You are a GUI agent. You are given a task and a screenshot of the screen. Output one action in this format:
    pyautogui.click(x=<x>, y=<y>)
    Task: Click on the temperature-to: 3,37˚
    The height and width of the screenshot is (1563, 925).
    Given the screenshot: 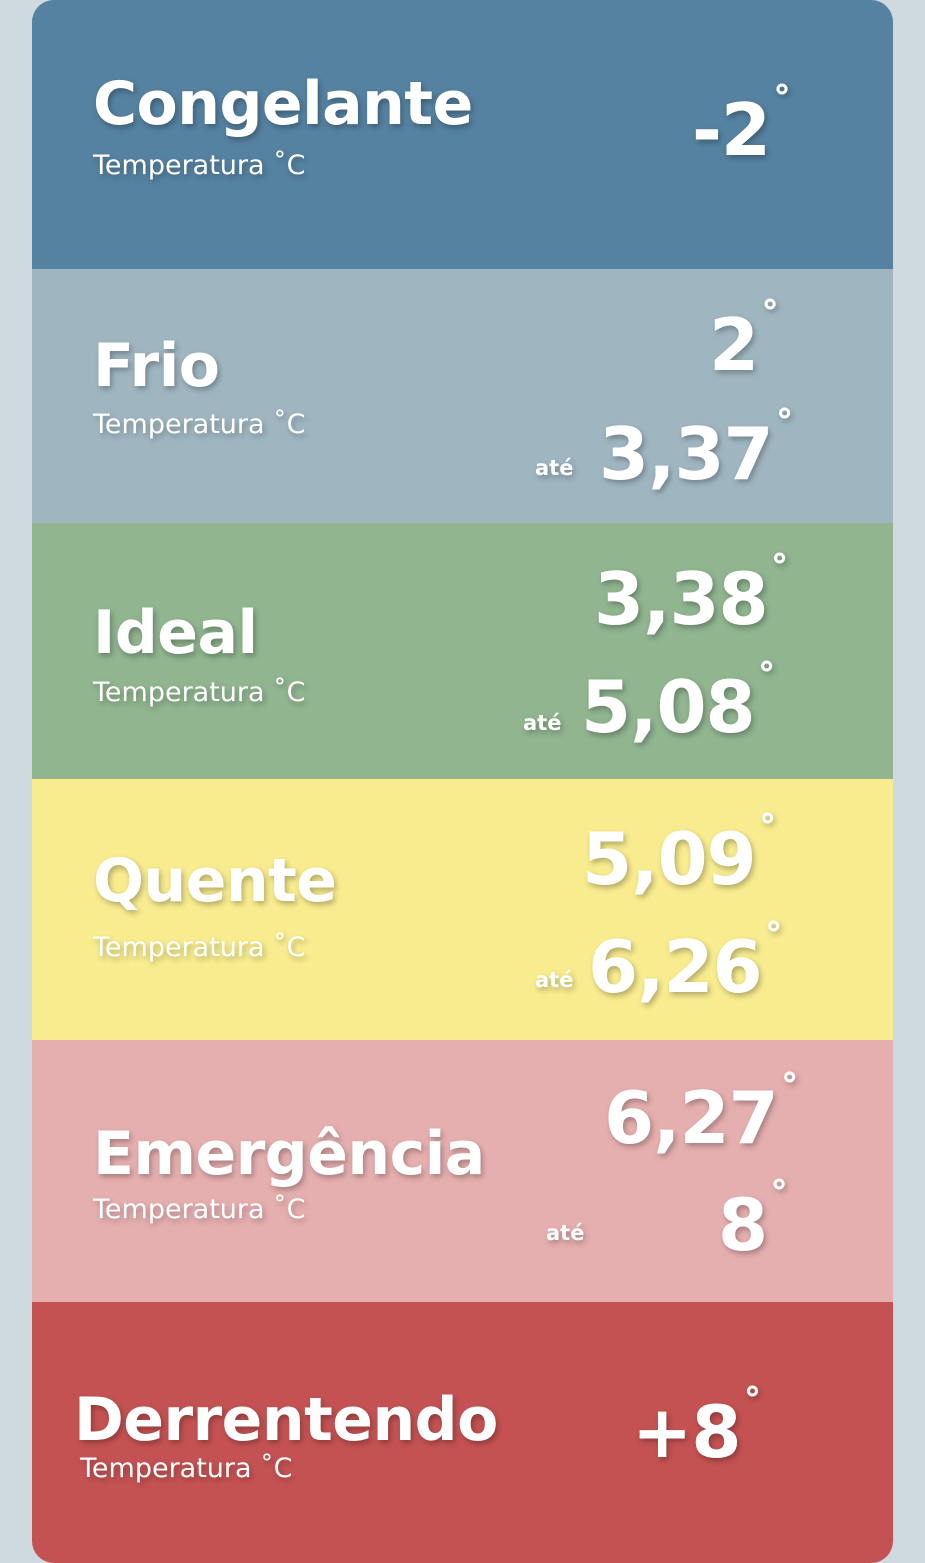 What is the action you would take?
    pyautogui.click(x=697, y=451)
    